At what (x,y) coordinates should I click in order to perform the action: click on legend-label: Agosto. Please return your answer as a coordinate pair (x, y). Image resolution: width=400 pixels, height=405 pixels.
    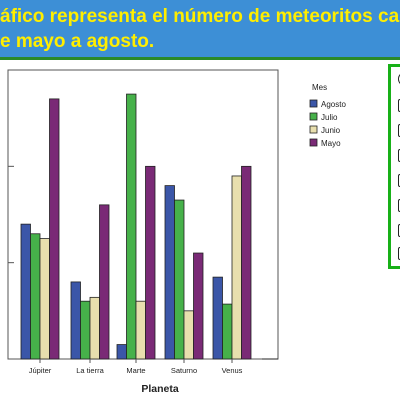
    Looking at the image, I should click on (333, 104).